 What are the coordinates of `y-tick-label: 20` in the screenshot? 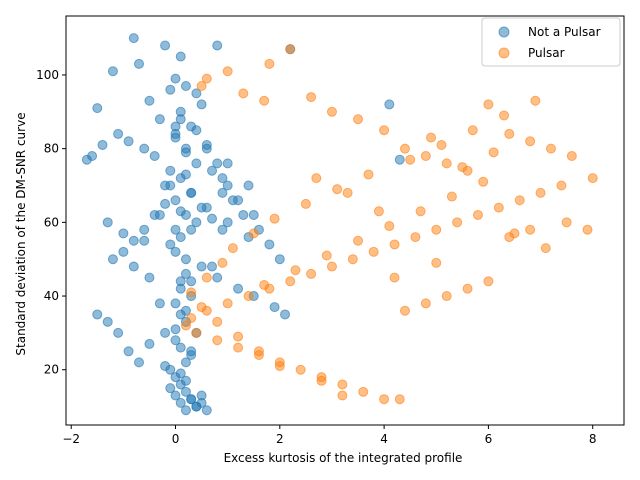 It's located at (51, 370).